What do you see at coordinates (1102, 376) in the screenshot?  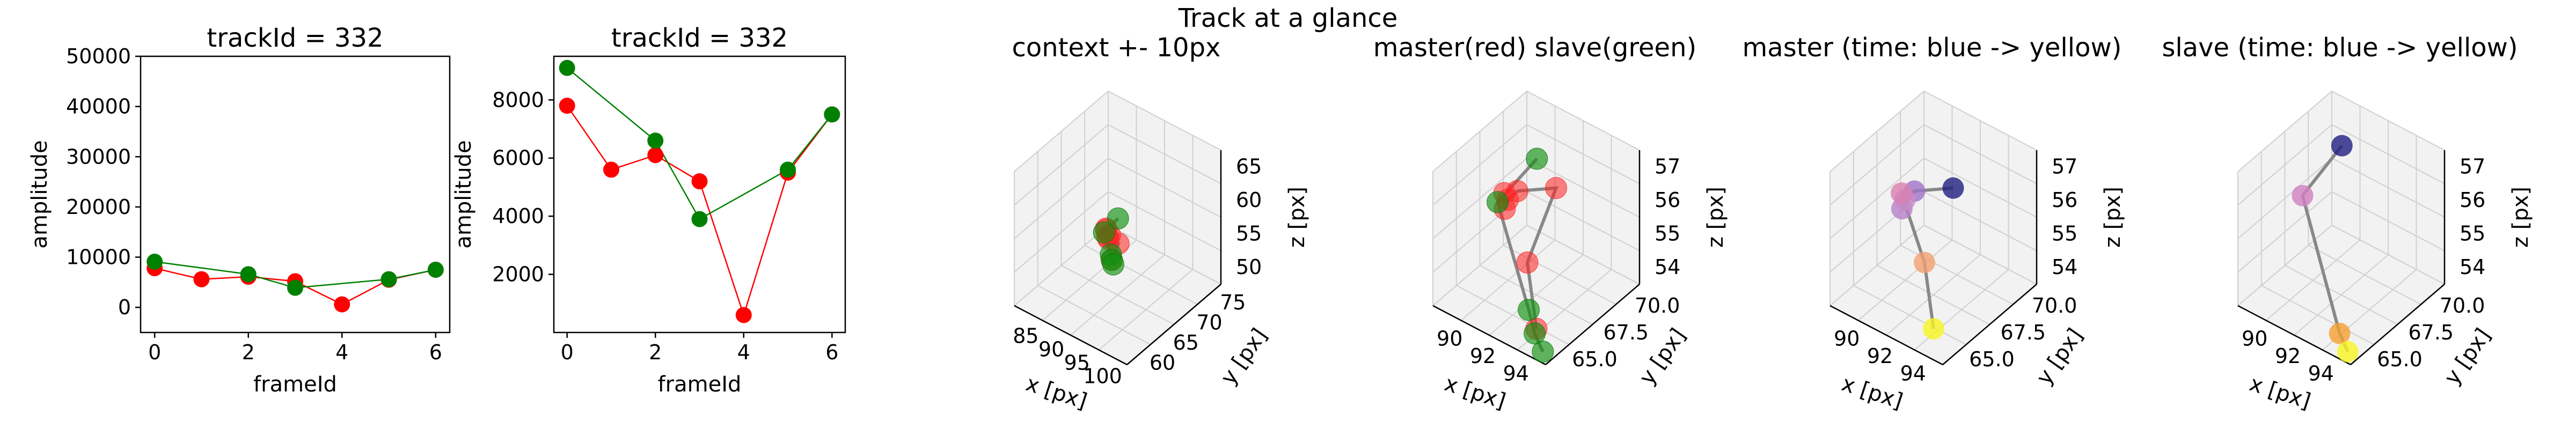 I see `x-tick-label: 100` at bounding box center [1102, 376].